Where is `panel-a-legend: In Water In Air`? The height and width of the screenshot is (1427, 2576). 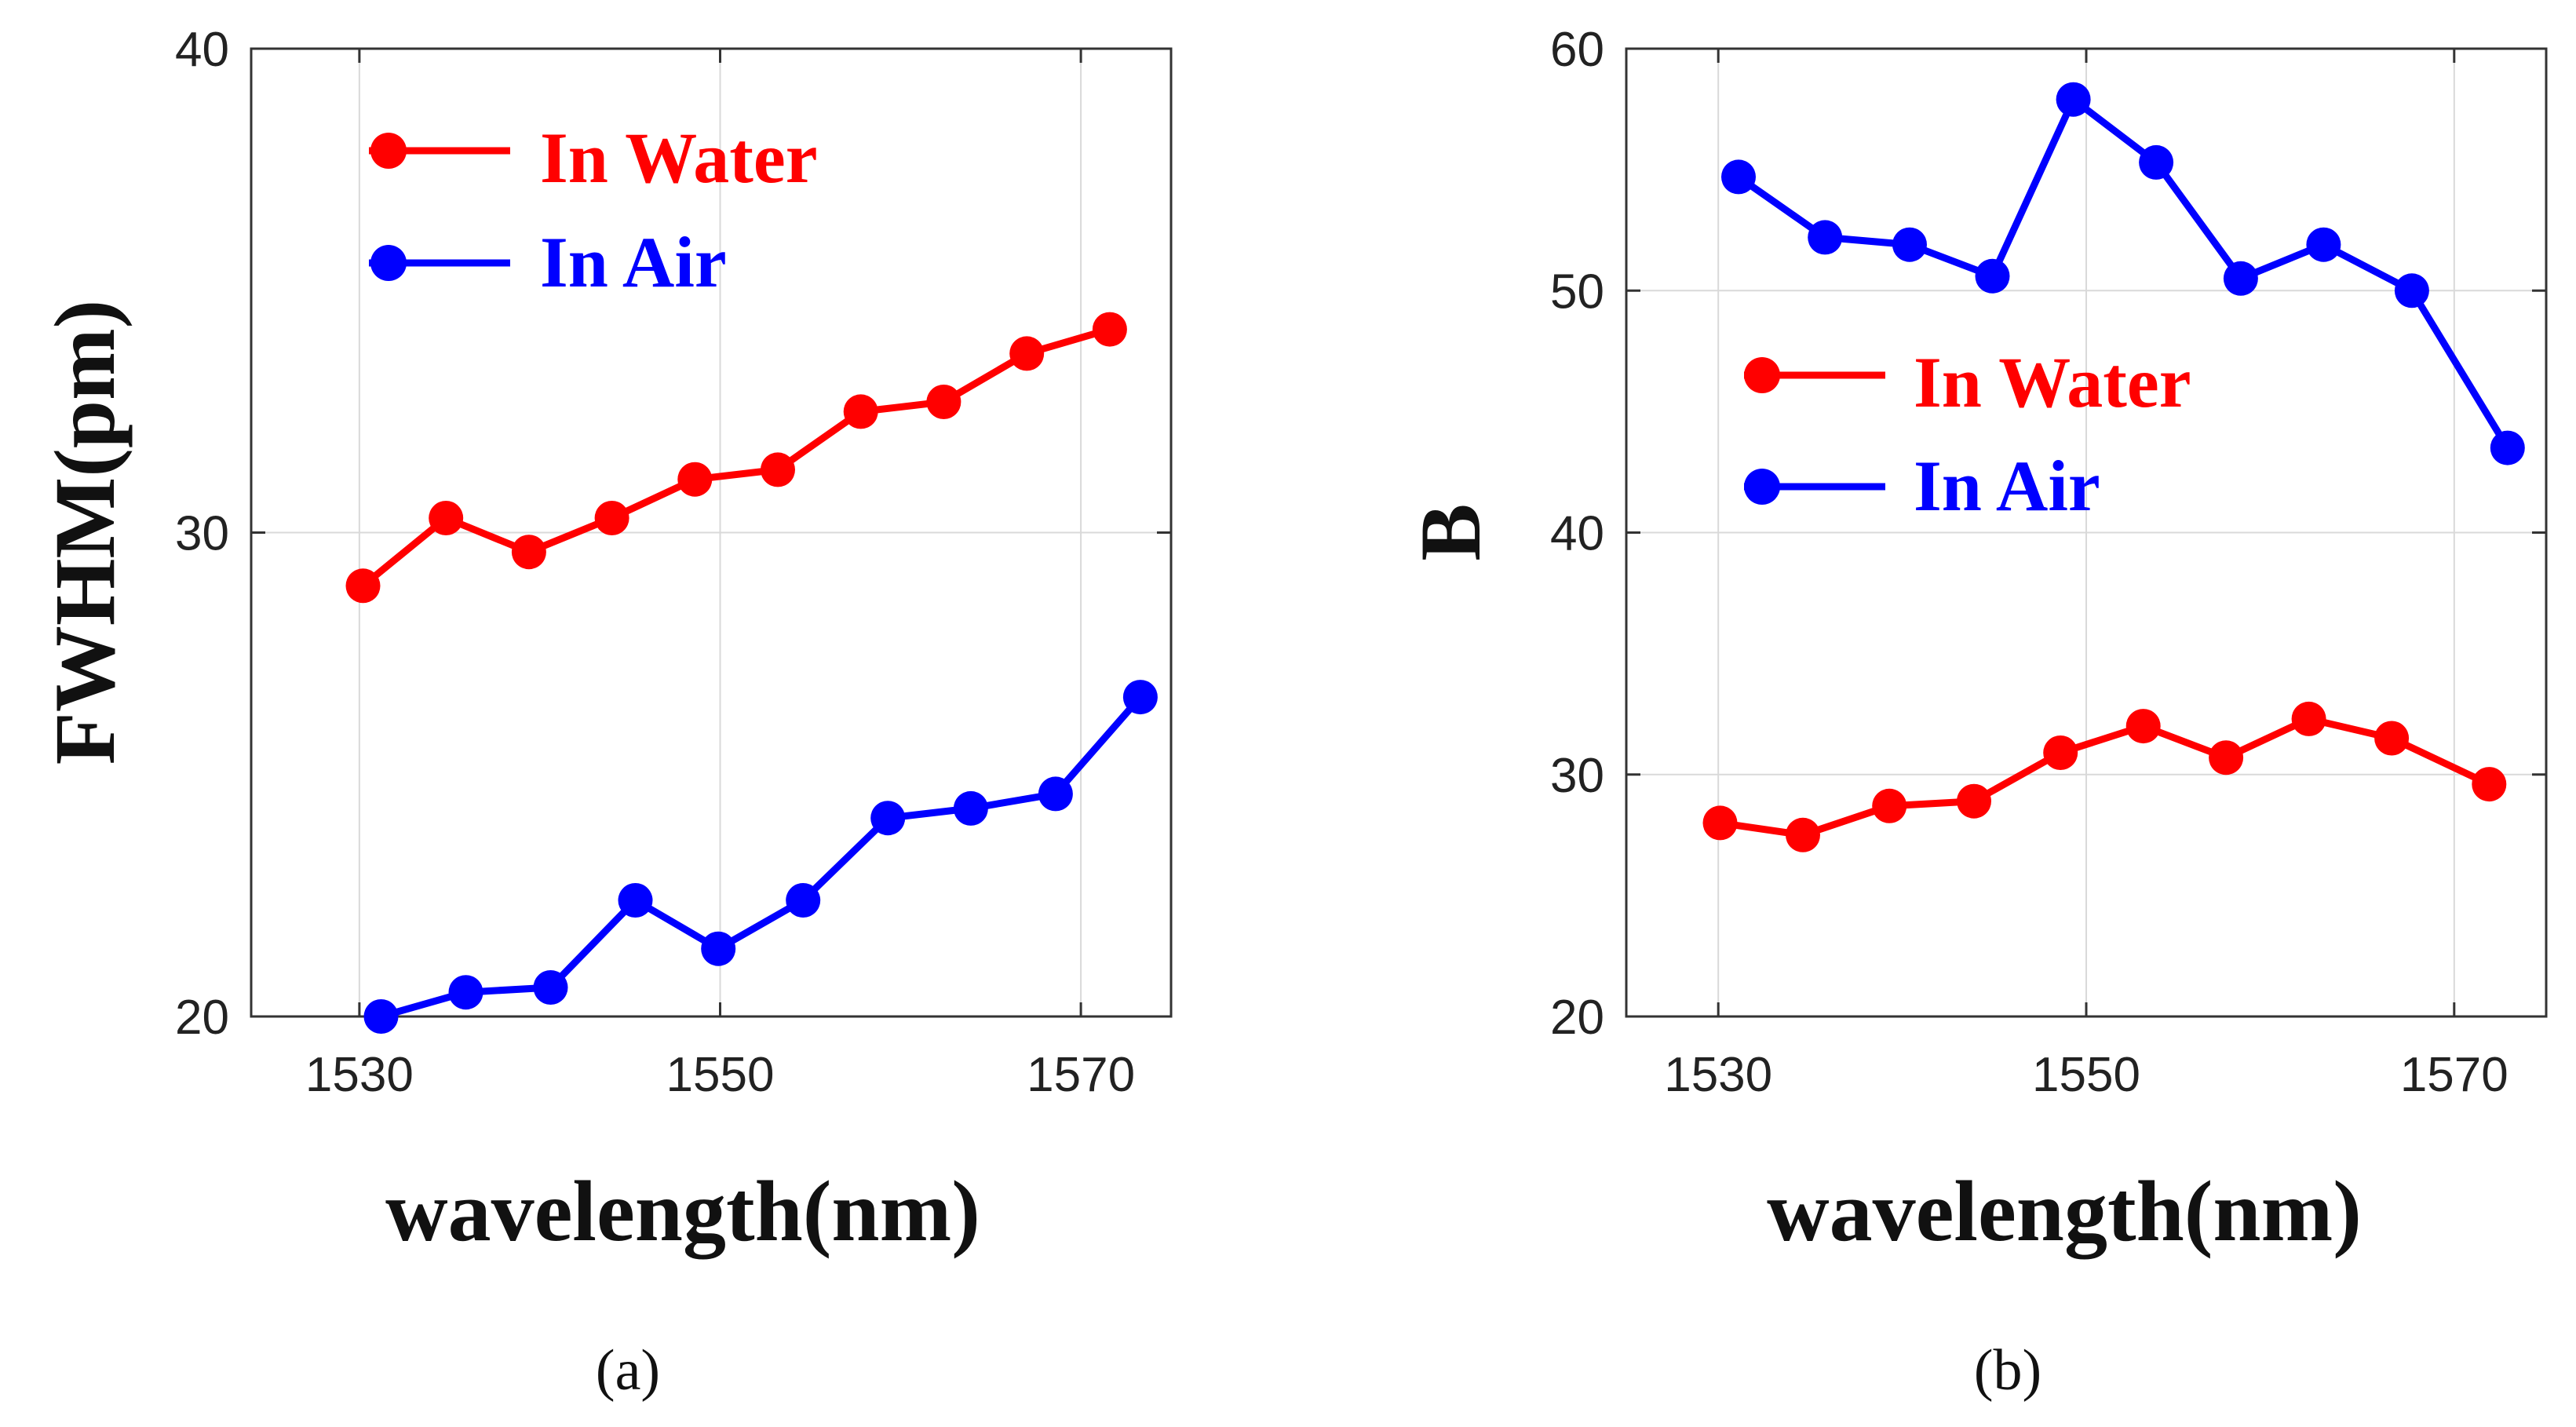 panel-a-legend: In Water In Air is located at coordinates (593, 210).